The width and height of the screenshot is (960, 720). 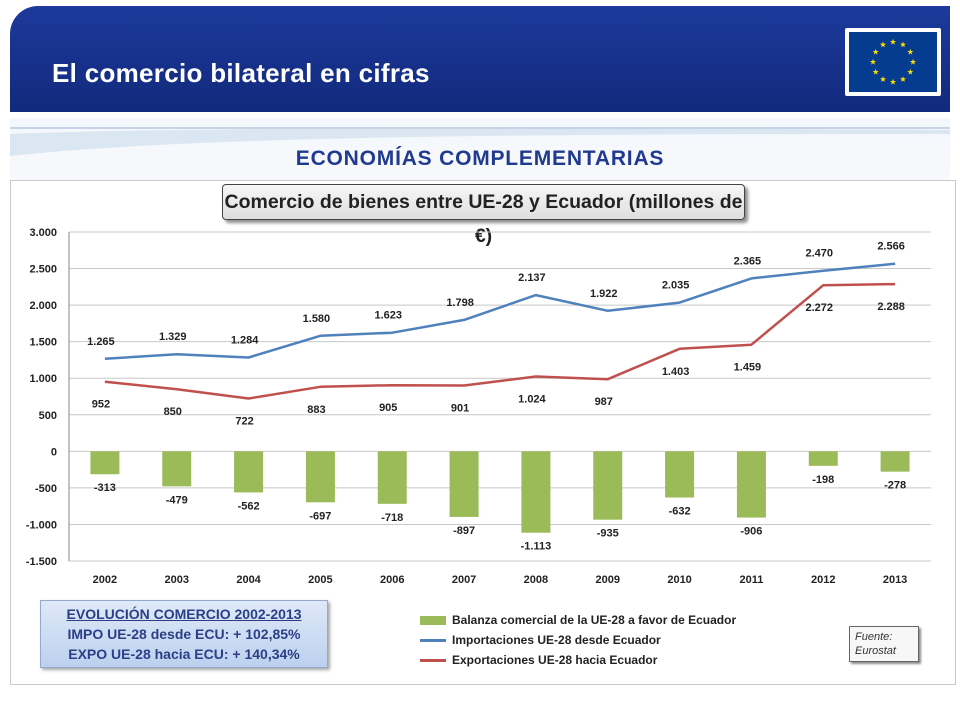 What do you see at coordinates (320, 516) in the screenshot?
I see `bar-data-label: -697` at bounding box center [320, 516].